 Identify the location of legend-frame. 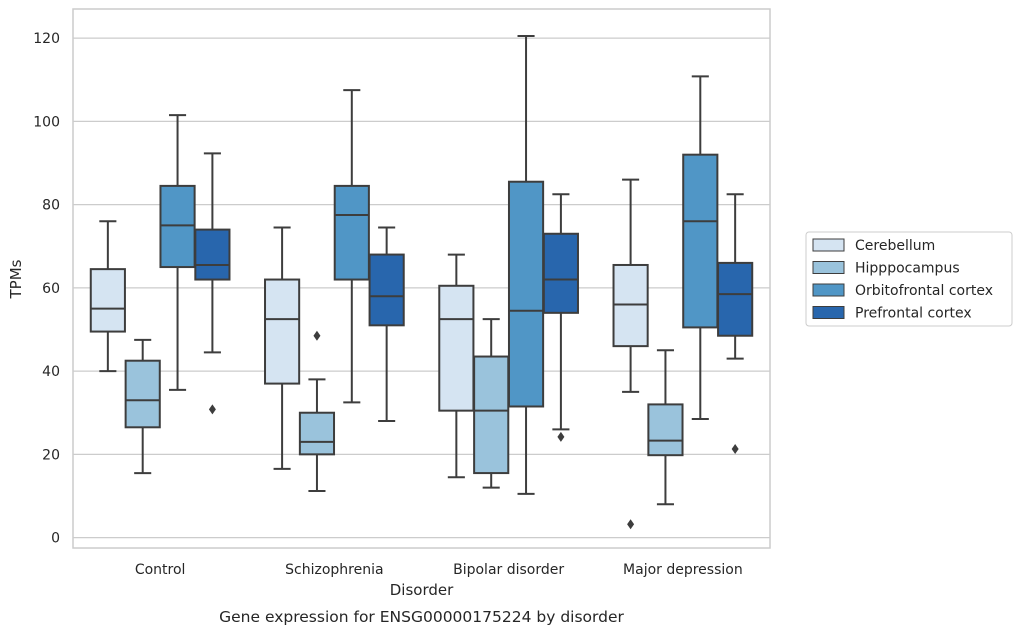
(909, 279).